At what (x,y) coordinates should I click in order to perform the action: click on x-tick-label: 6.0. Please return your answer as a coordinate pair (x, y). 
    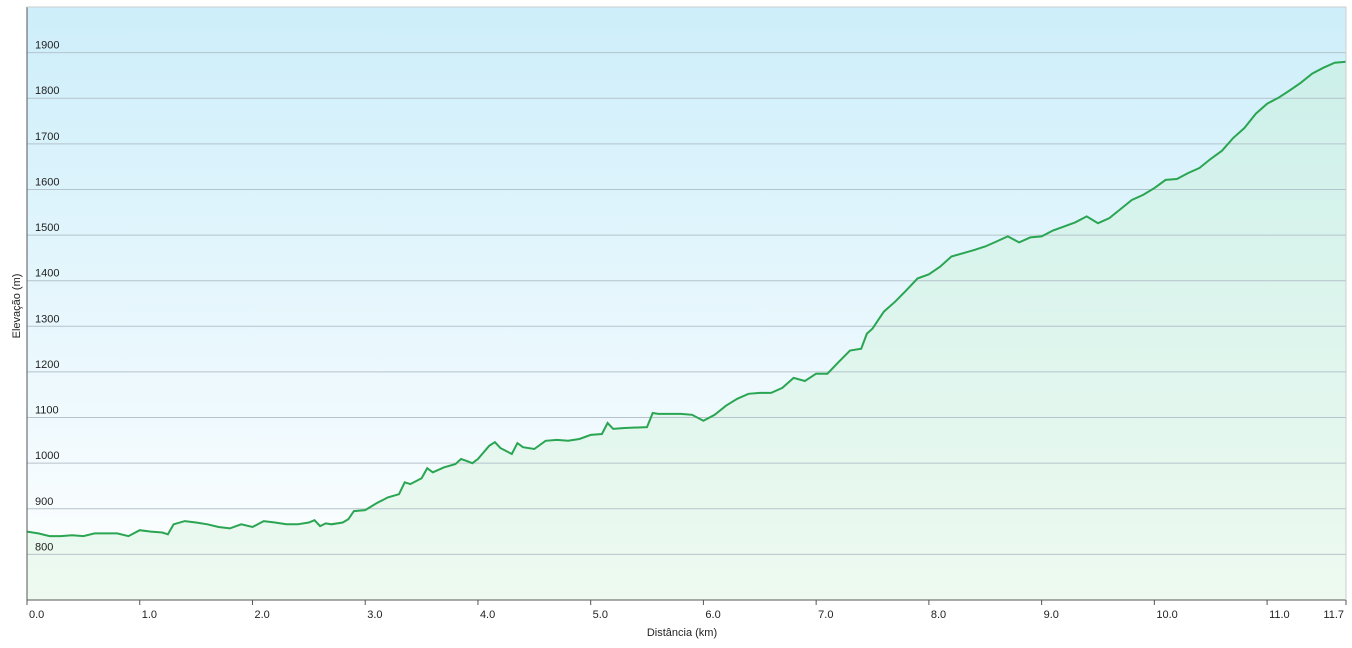
    Looking at the image, I should click on (712, 615).